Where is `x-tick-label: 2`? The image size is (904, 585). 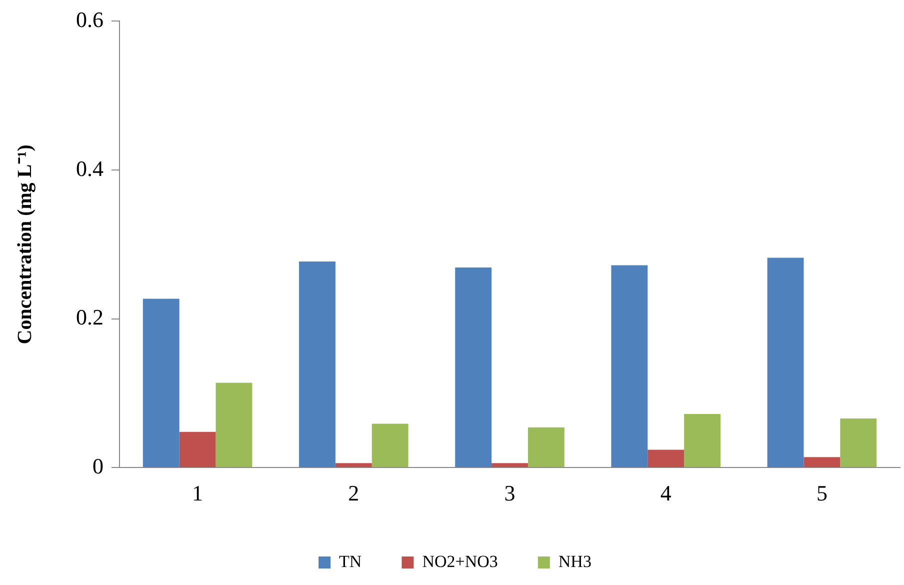 x-tick-label: 2 is located at coordinates (354, 493).